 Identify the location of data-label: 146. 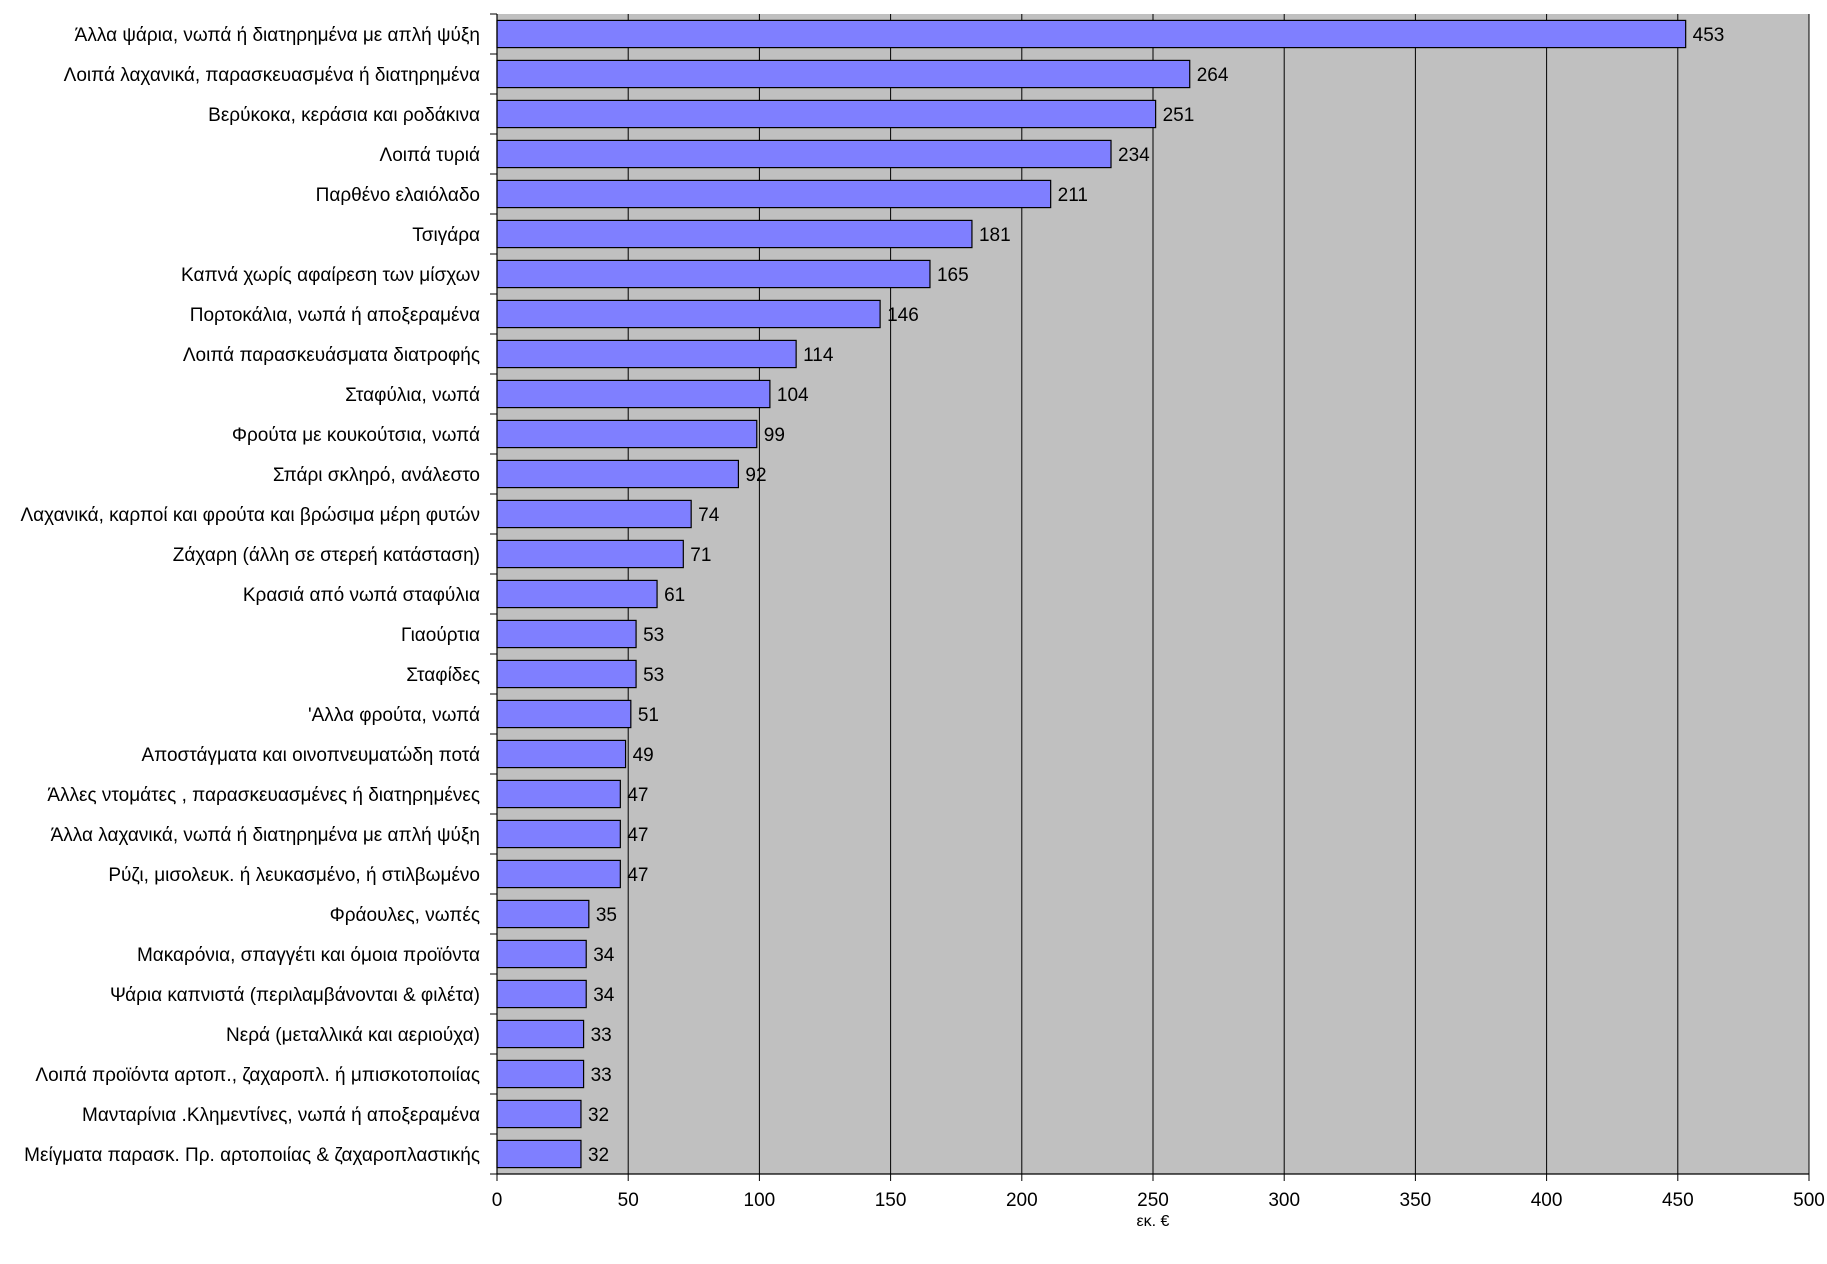
(903, 315).